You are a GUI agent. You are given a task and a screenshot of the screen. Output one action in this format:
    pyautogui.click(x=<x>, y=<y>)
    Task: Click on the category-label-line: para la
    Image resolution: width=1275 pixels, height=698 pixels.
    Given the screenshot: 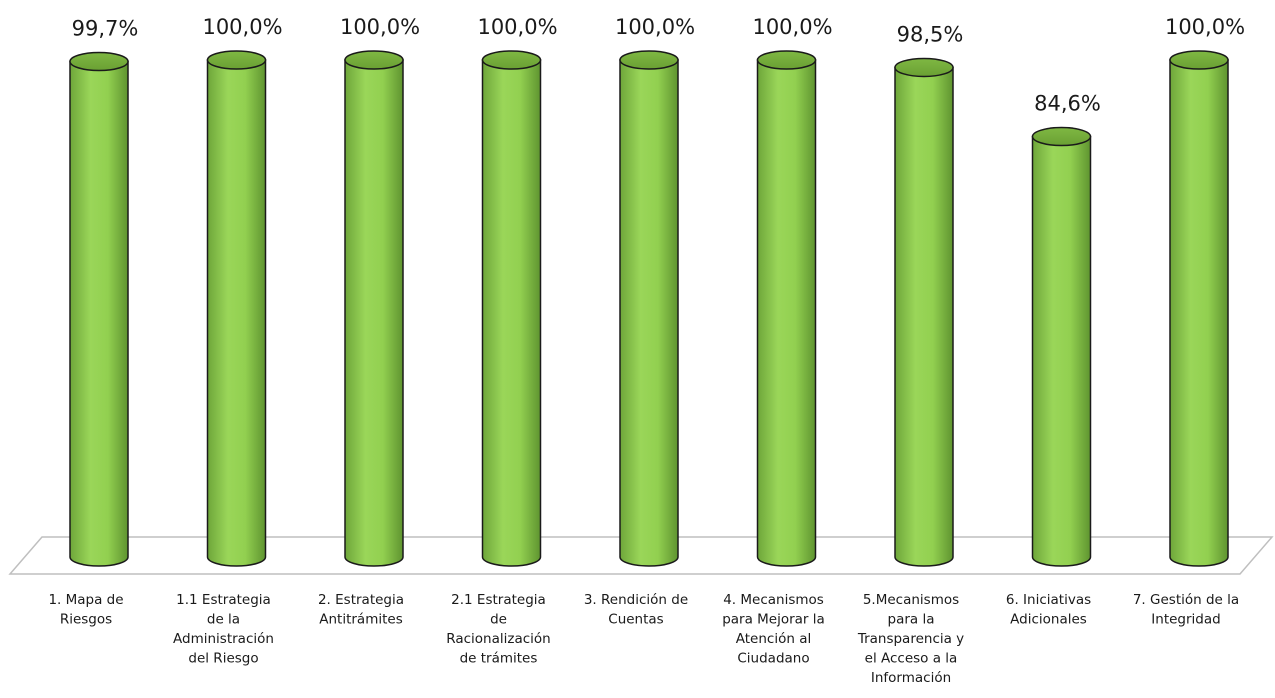 What is the action you would take?
    pyautogui.click(x=911, y=620)
    